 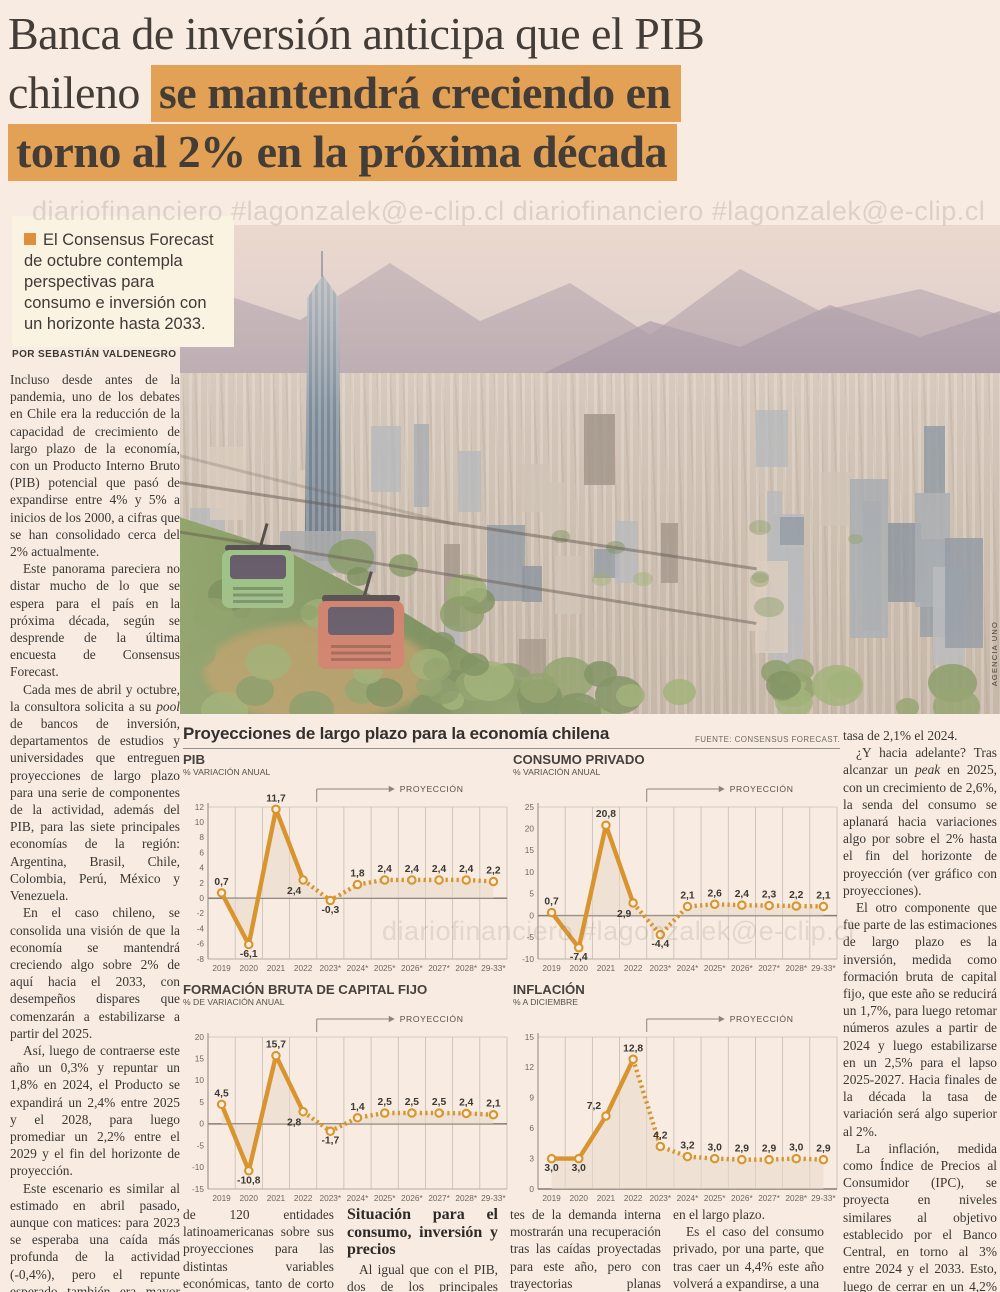 I want to click on svg-text: -15, so click(x=198, y=1189).